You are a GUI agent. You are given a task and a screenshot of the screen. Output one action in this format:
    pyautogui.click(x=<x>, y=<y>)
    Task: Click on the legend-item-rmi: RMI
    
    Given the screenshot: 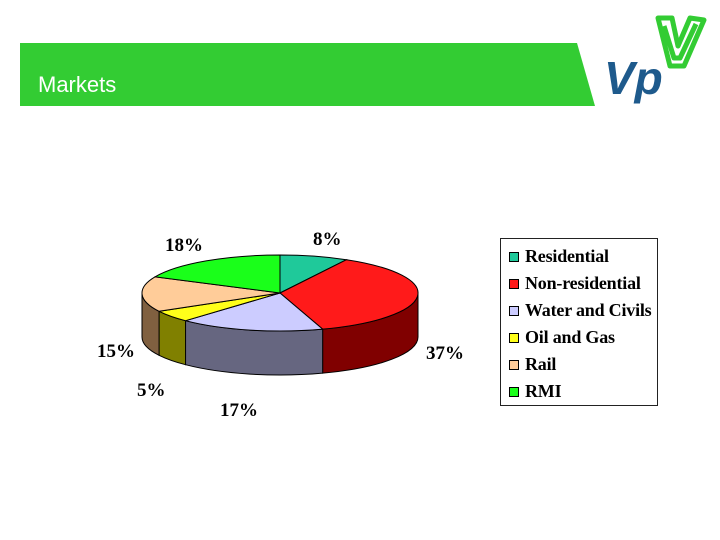 What is the action you would take?
    pyautogui.click(x=579, y=391)
    